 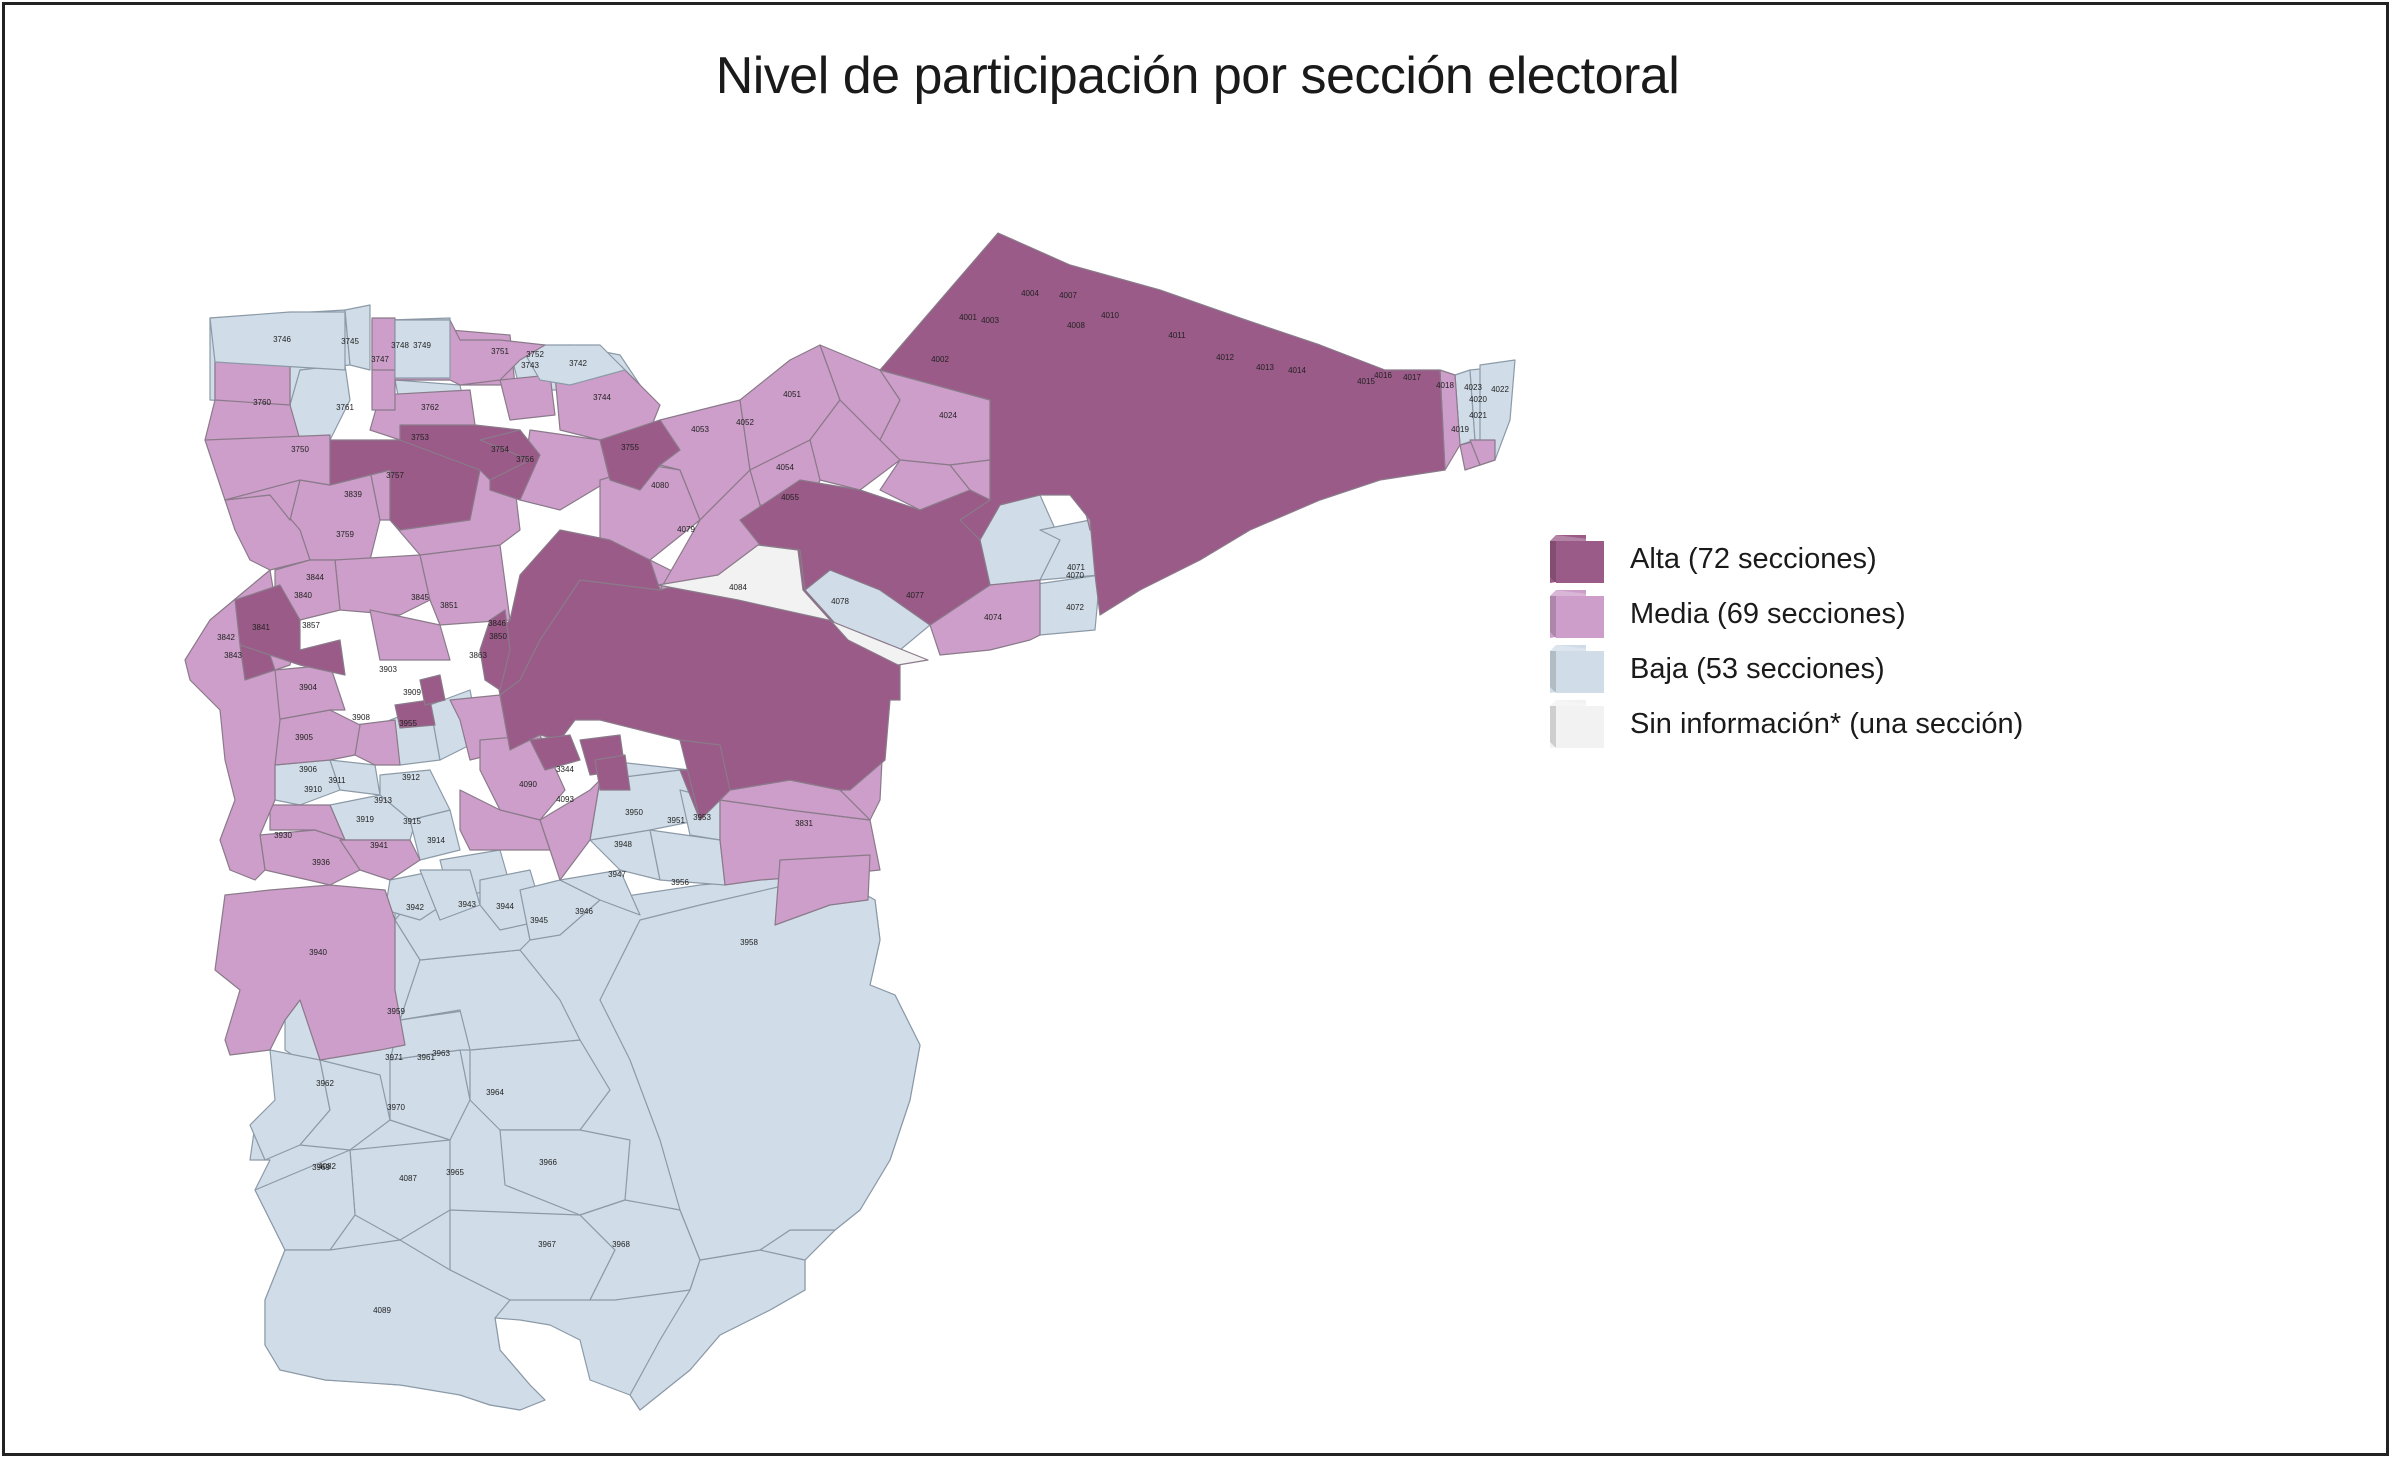 What do you see at coordinates (505, 906) in the screenshot?
I see `section-number-label: 3944` at bounding box center [505, 906].